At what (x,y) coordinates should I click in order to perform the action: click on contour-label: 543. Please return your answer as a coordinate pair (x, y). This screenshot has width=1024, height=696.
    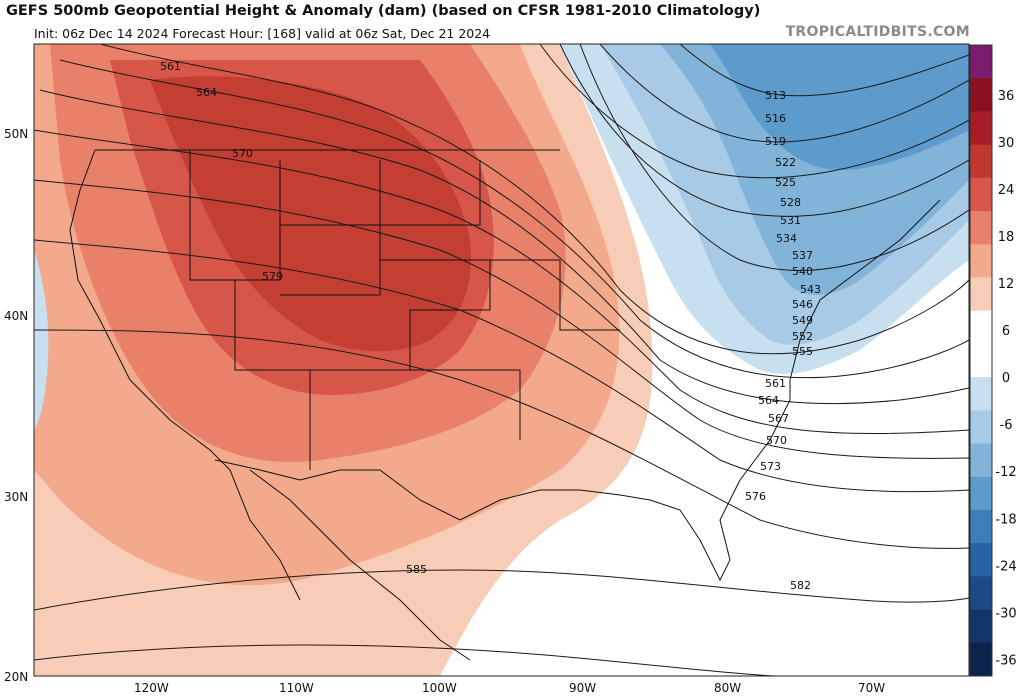
    Looking at the image, I should click on (810, 289).